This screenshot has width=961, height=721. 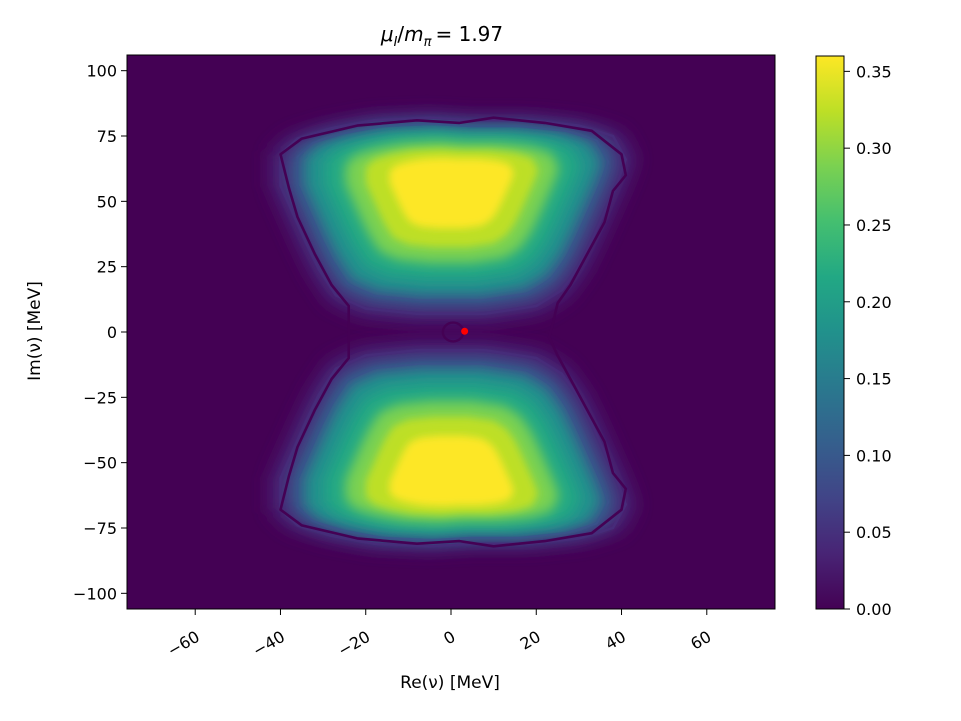 What do you see at coordinates (107, 267) in the screenshot?
I see `y-tick-label: 25` at bounding box center [107, 267].